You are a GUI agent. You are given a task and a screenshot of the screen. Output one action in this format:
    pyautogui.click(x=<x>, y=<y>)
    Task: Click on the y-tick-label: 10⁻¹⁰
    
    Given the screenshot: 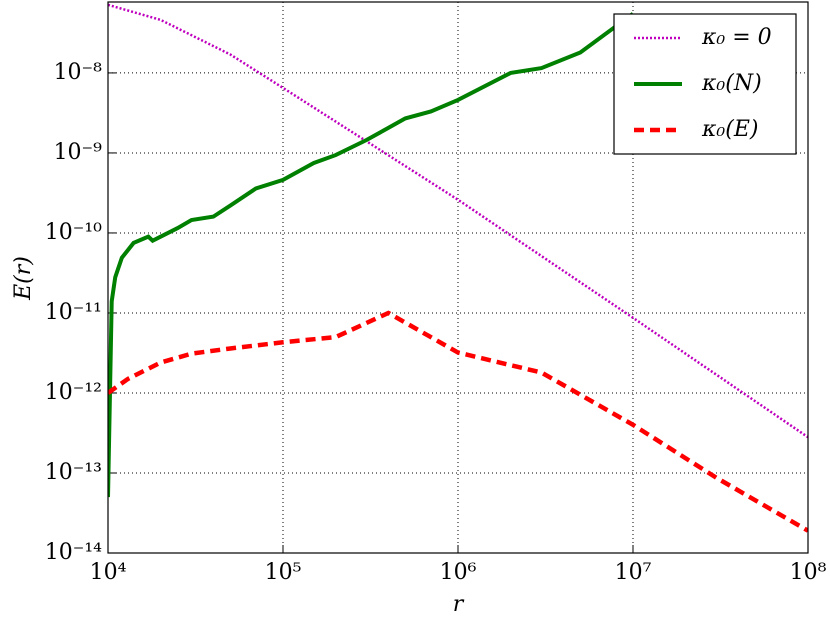 What is the action you would take?
    pyautogui.click(x=73, y=232)
    